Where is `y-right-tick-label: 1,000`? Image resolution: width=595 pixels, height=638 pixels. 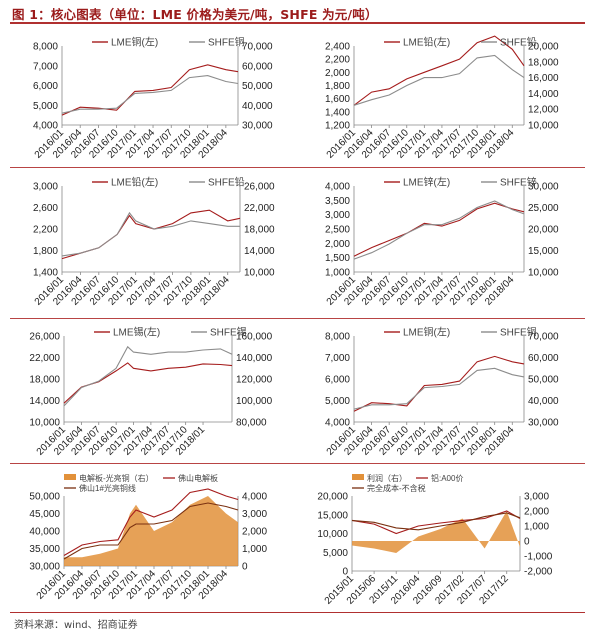 y-right-tick-label: 1,000 is located at coordinates (536, 527).